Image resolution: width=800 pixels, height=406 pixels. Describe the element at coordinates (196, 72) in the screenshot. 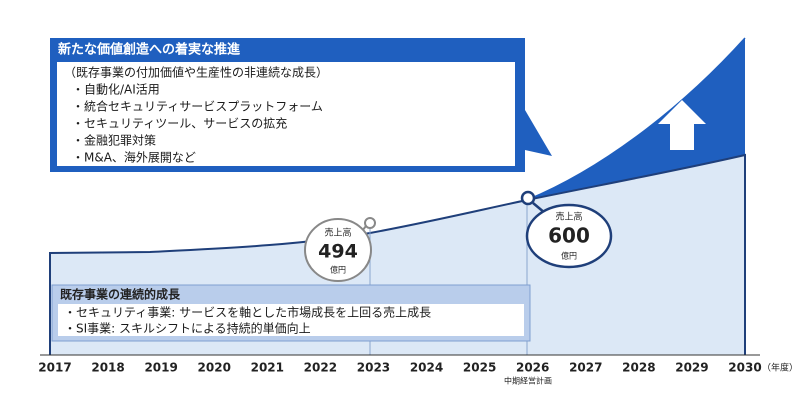

I see `top-box-subtitle: （既存事業の付加価値や生産性の非連続な成長）` at that location.